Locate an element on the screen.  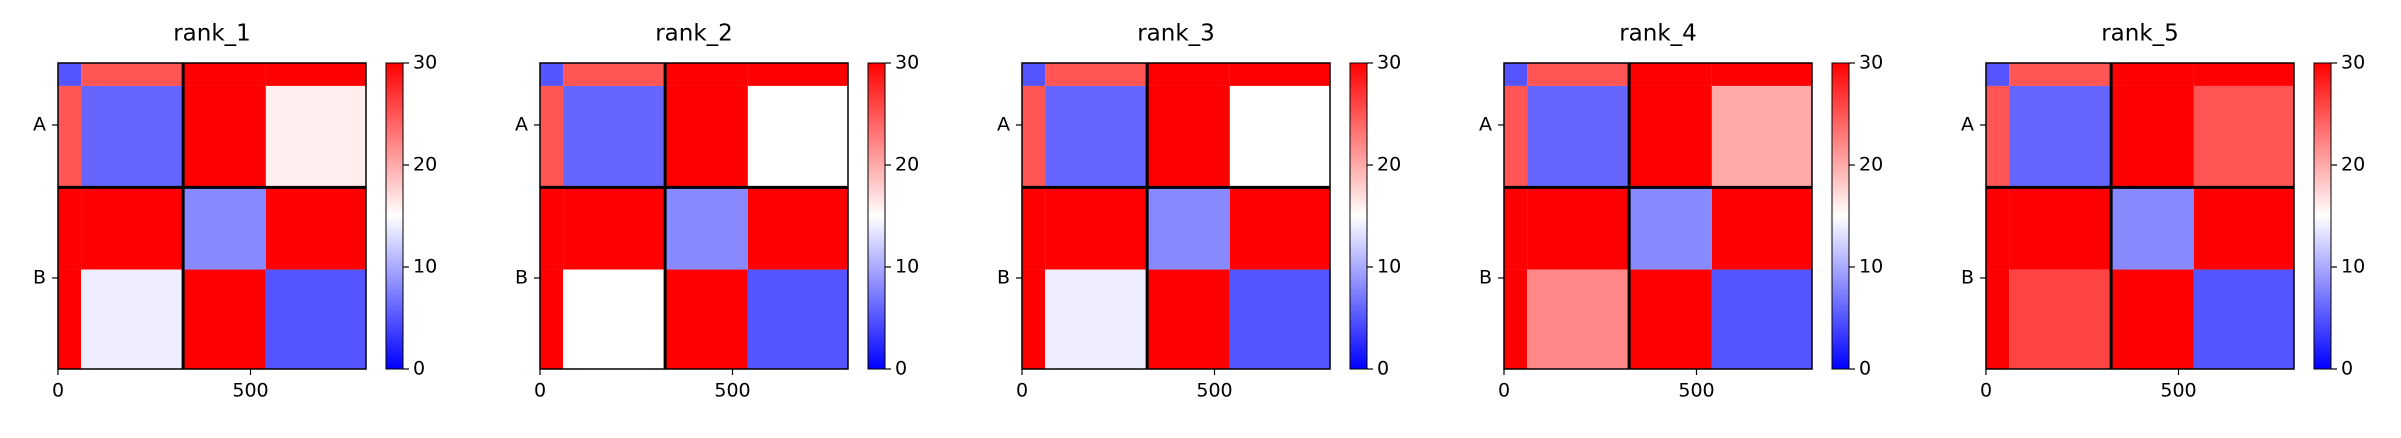
panel-title: rank_3 is located at coordinates (1176, 34).